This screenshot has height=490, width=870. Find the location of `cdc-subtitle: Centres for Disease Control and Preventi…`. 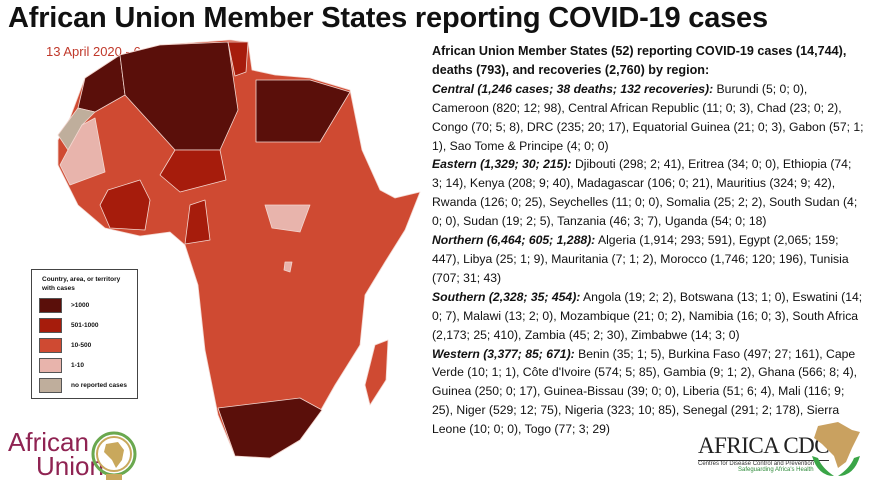

cdc-subtitle: Centres for Disease Control and Preventi… is located at coordinates (764, 463).